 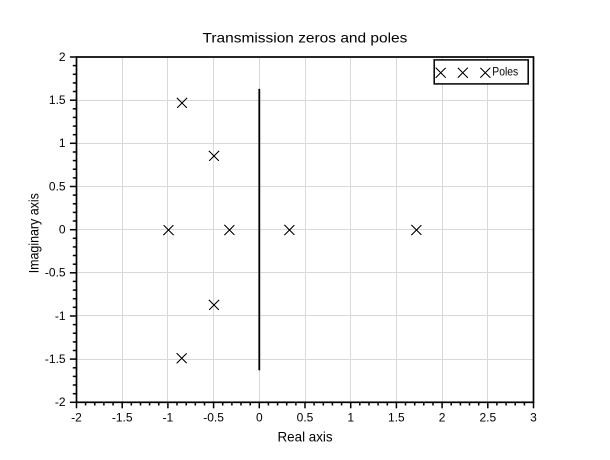 I want to click on svg-text: Poles, so click(x=505, y=71).